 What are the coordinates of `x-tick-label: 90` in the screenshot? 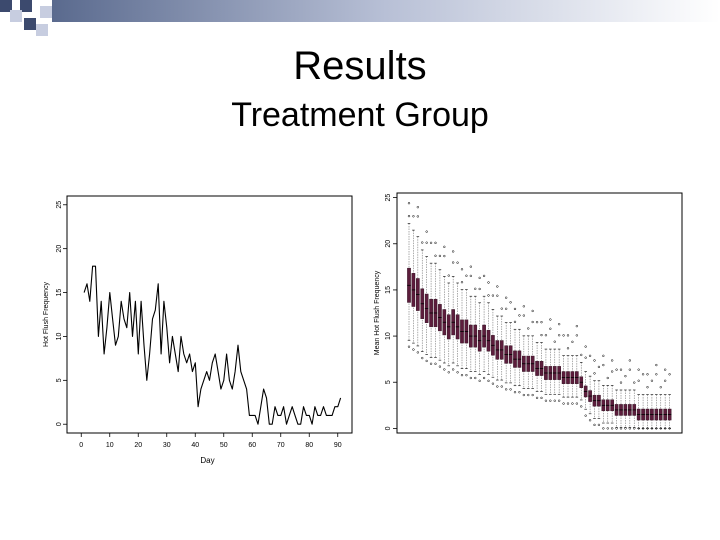 It's located at (338, 445).